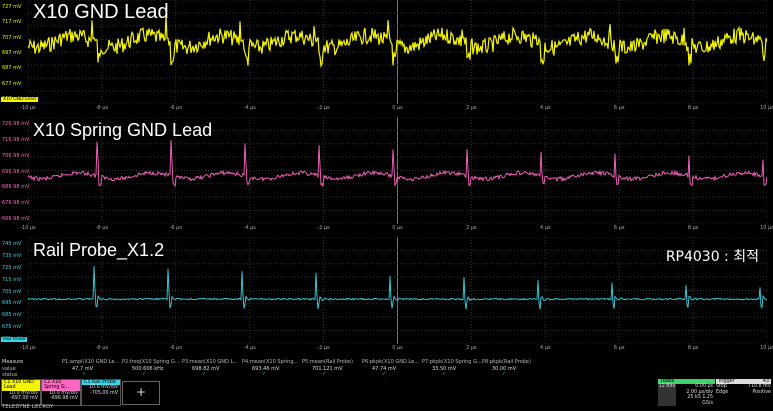  What do you see at coordinates (12, 267) in the screenshot?
I see `y-tick-label: 725 mV` at bounding box center [12, 267].